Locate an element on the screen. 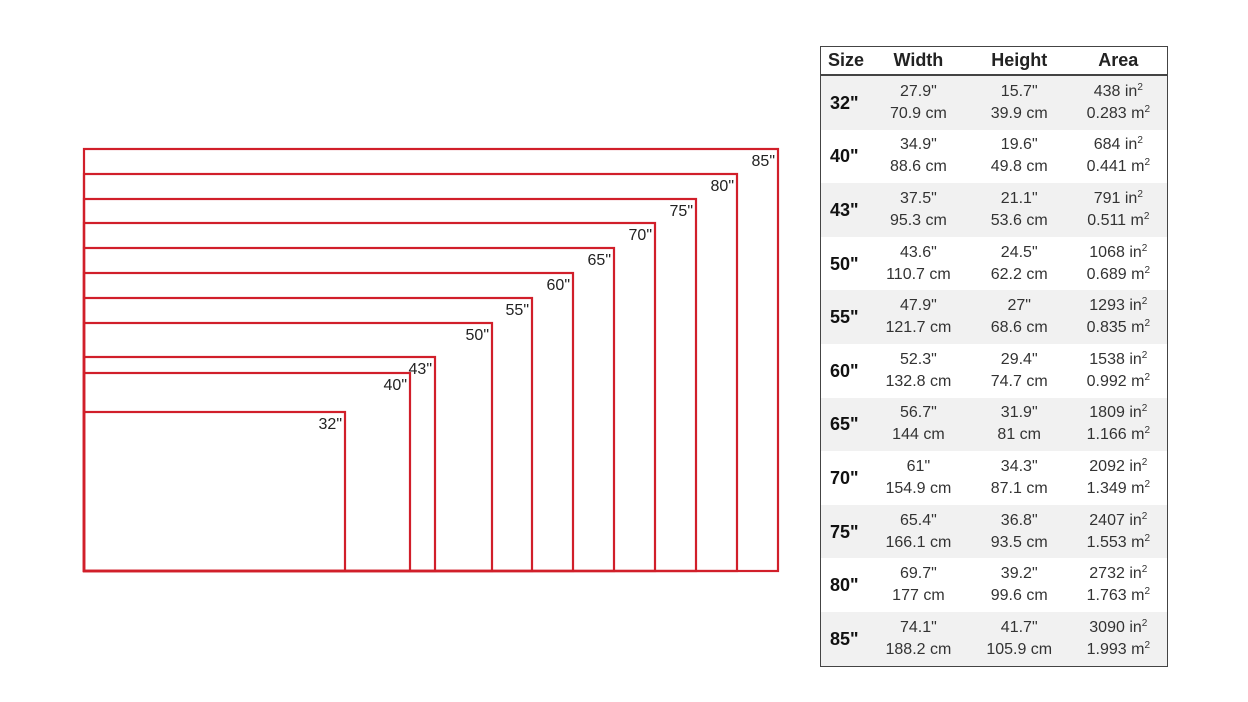  width-cm: 110.7 cm is located at coordinates (918, 274).